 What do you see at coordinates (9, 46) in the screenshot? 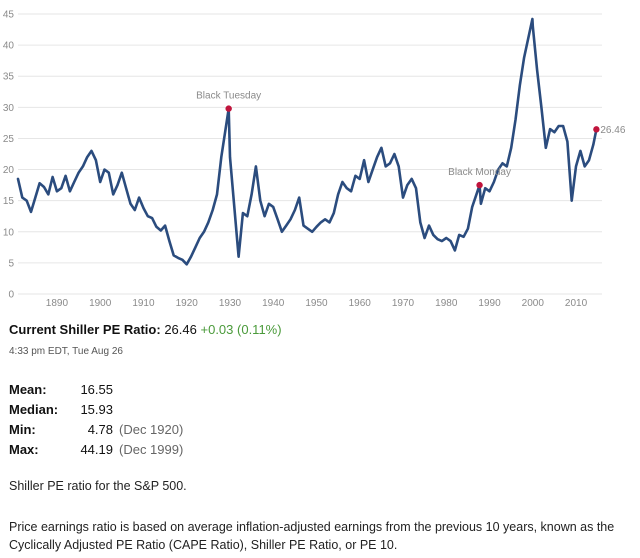
I see `y-tick-label: 40` at bounding box center [9, 46].